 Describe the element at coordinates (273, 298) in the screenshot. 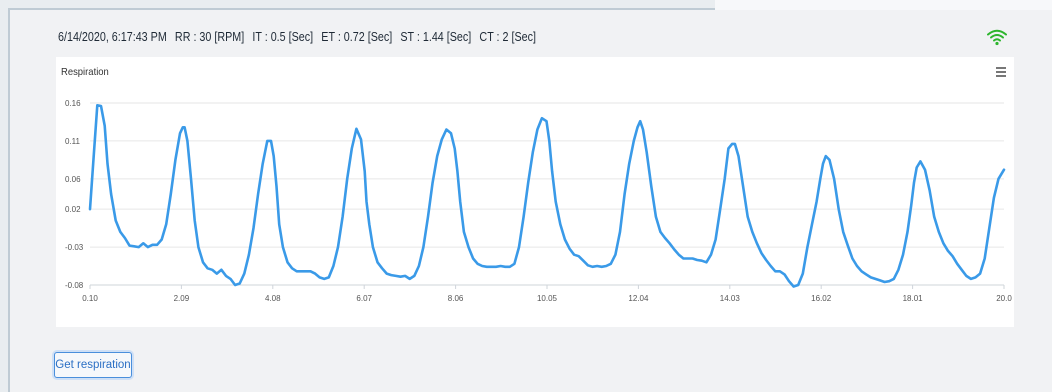

I see `x-tick-label: 4.08` at that location.